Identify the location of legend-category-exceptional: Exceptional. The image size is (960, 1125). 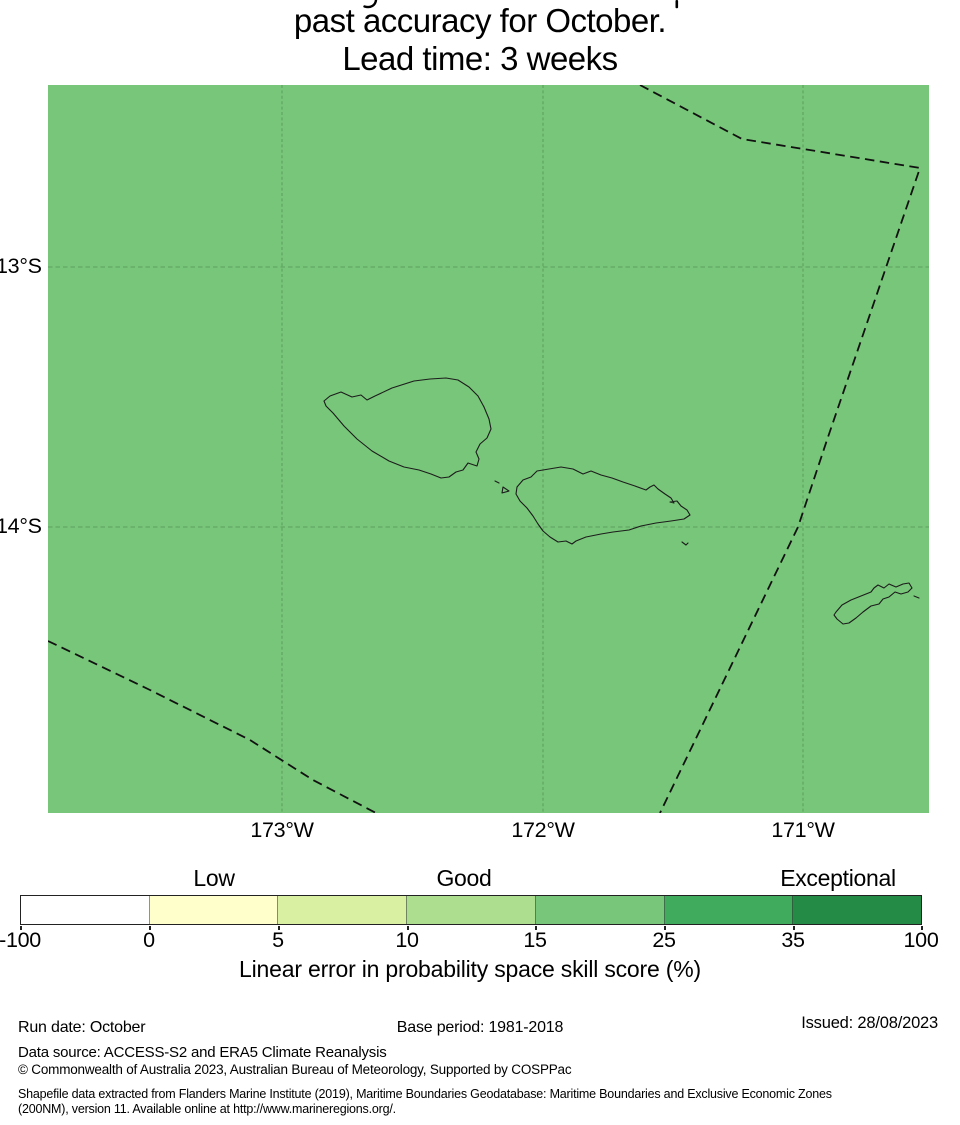
(838, 878).